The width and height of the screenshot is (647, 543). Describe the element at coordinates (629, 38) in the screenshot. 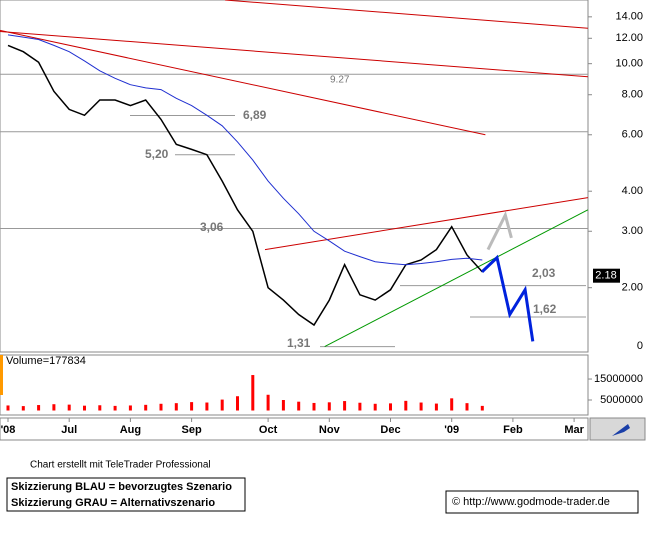

I see `y-tick-label: 12.00` at that location.